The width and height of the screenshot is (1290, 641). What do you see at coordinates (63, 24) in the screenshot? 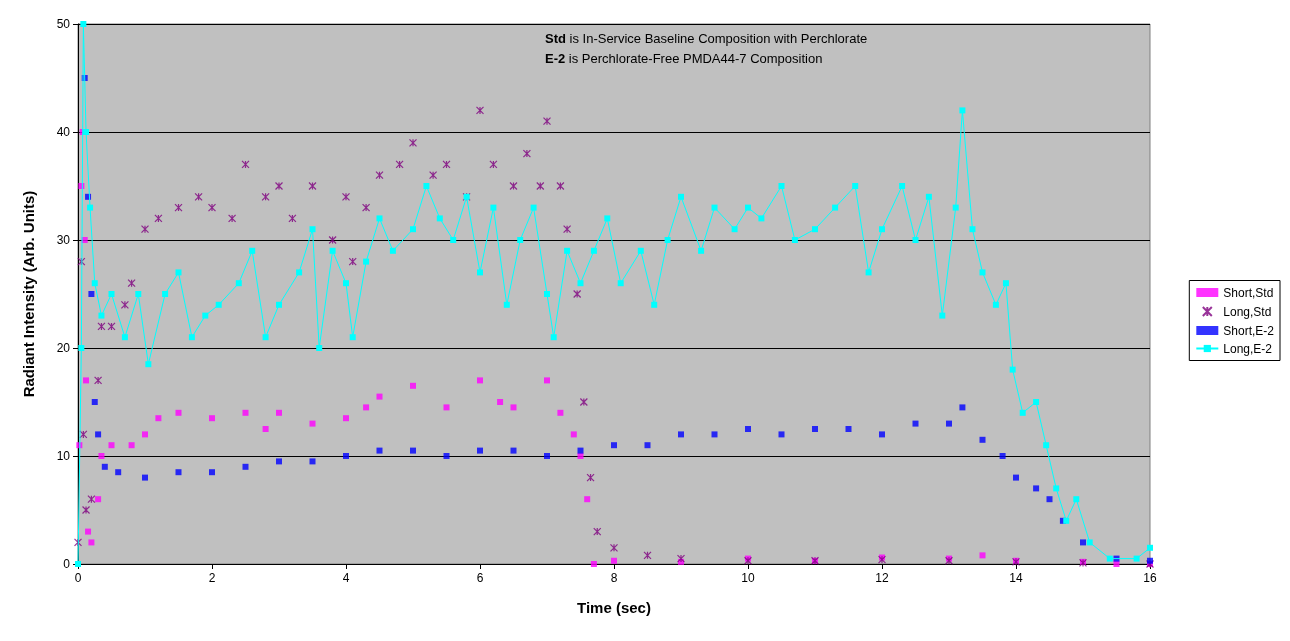
I see `y-tick-label: 50` at bounding box center [63, 24].